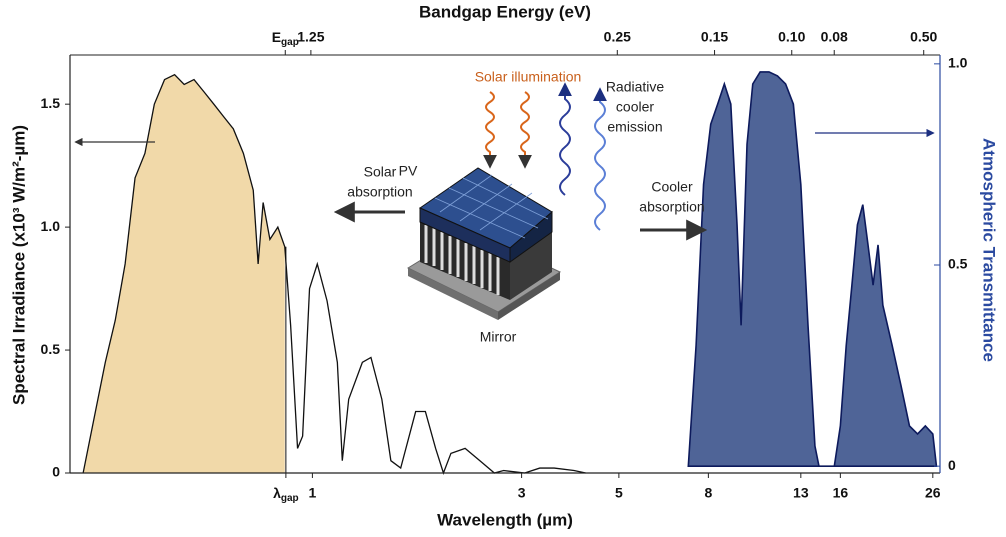 This screenshot has height=537, width=1006. Describe the element at coordinates (635, 107) in the screenshot. I see `emission-label: cooler` at that location.